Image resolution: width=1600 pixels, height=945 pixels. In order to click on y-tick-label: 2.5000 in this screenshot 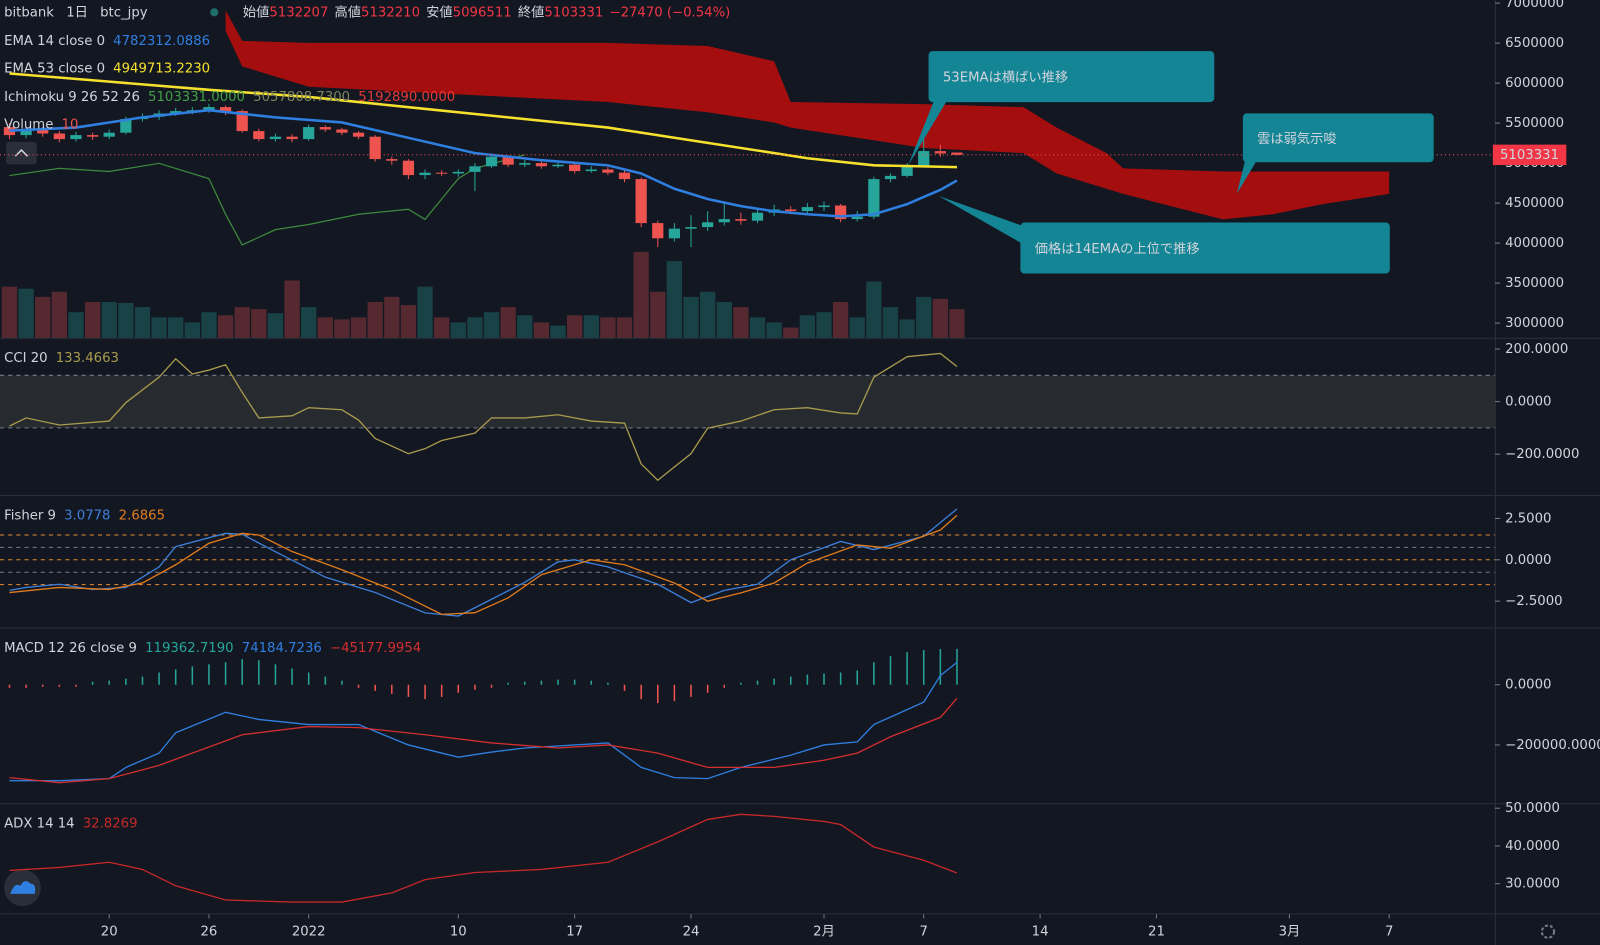, I will do `click(1528, 518)`.